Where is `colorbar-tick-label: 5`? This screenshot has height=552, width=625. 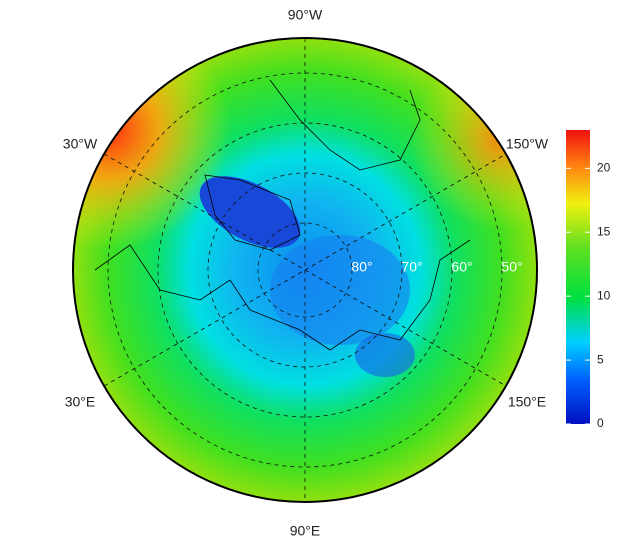
colorbar-tick-label: 5 is located at coordinates (600, 359).